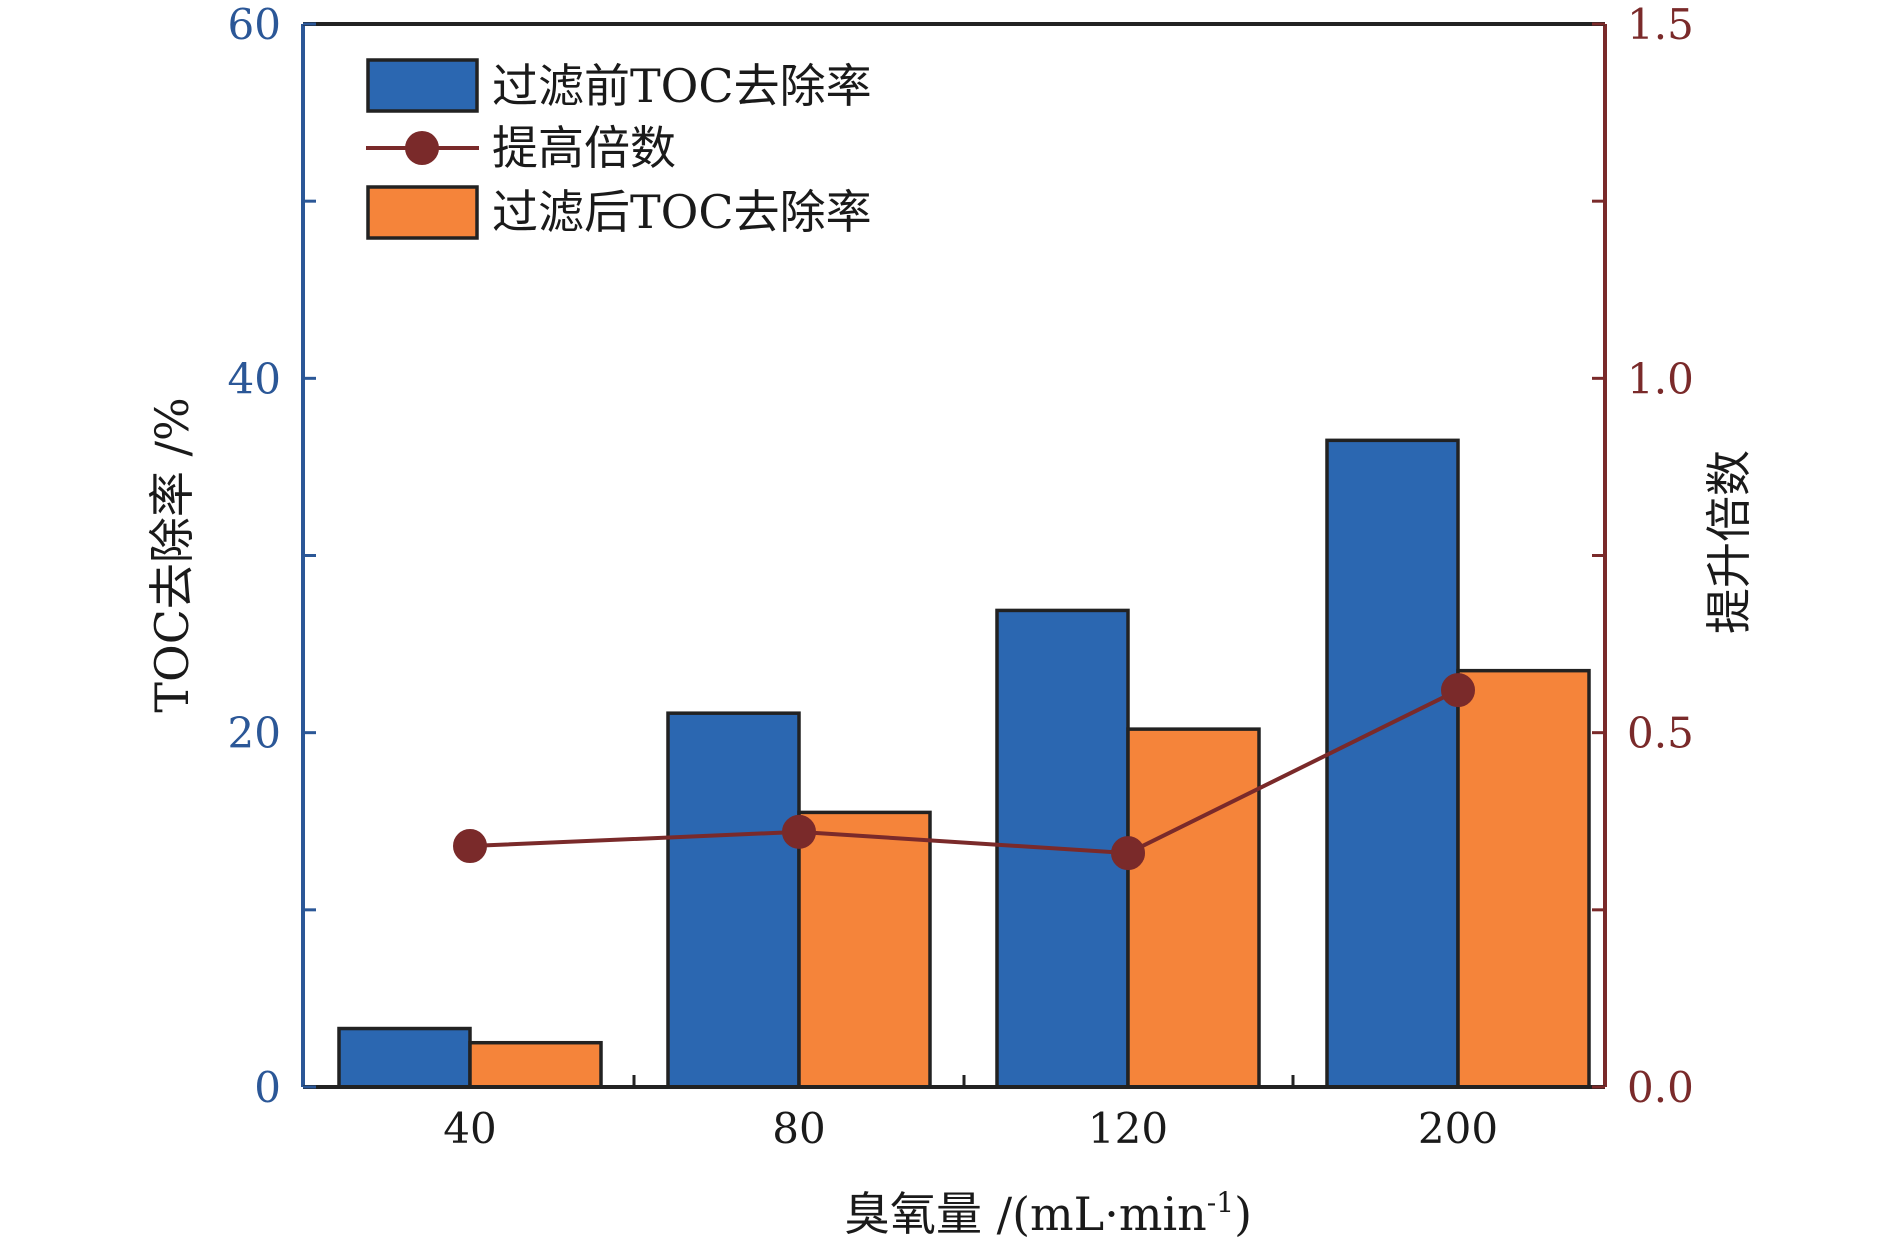 This screenshot has width=1890, height=1246. I want to click on right-tick-label-1: 0.5, so click(1660, 733).